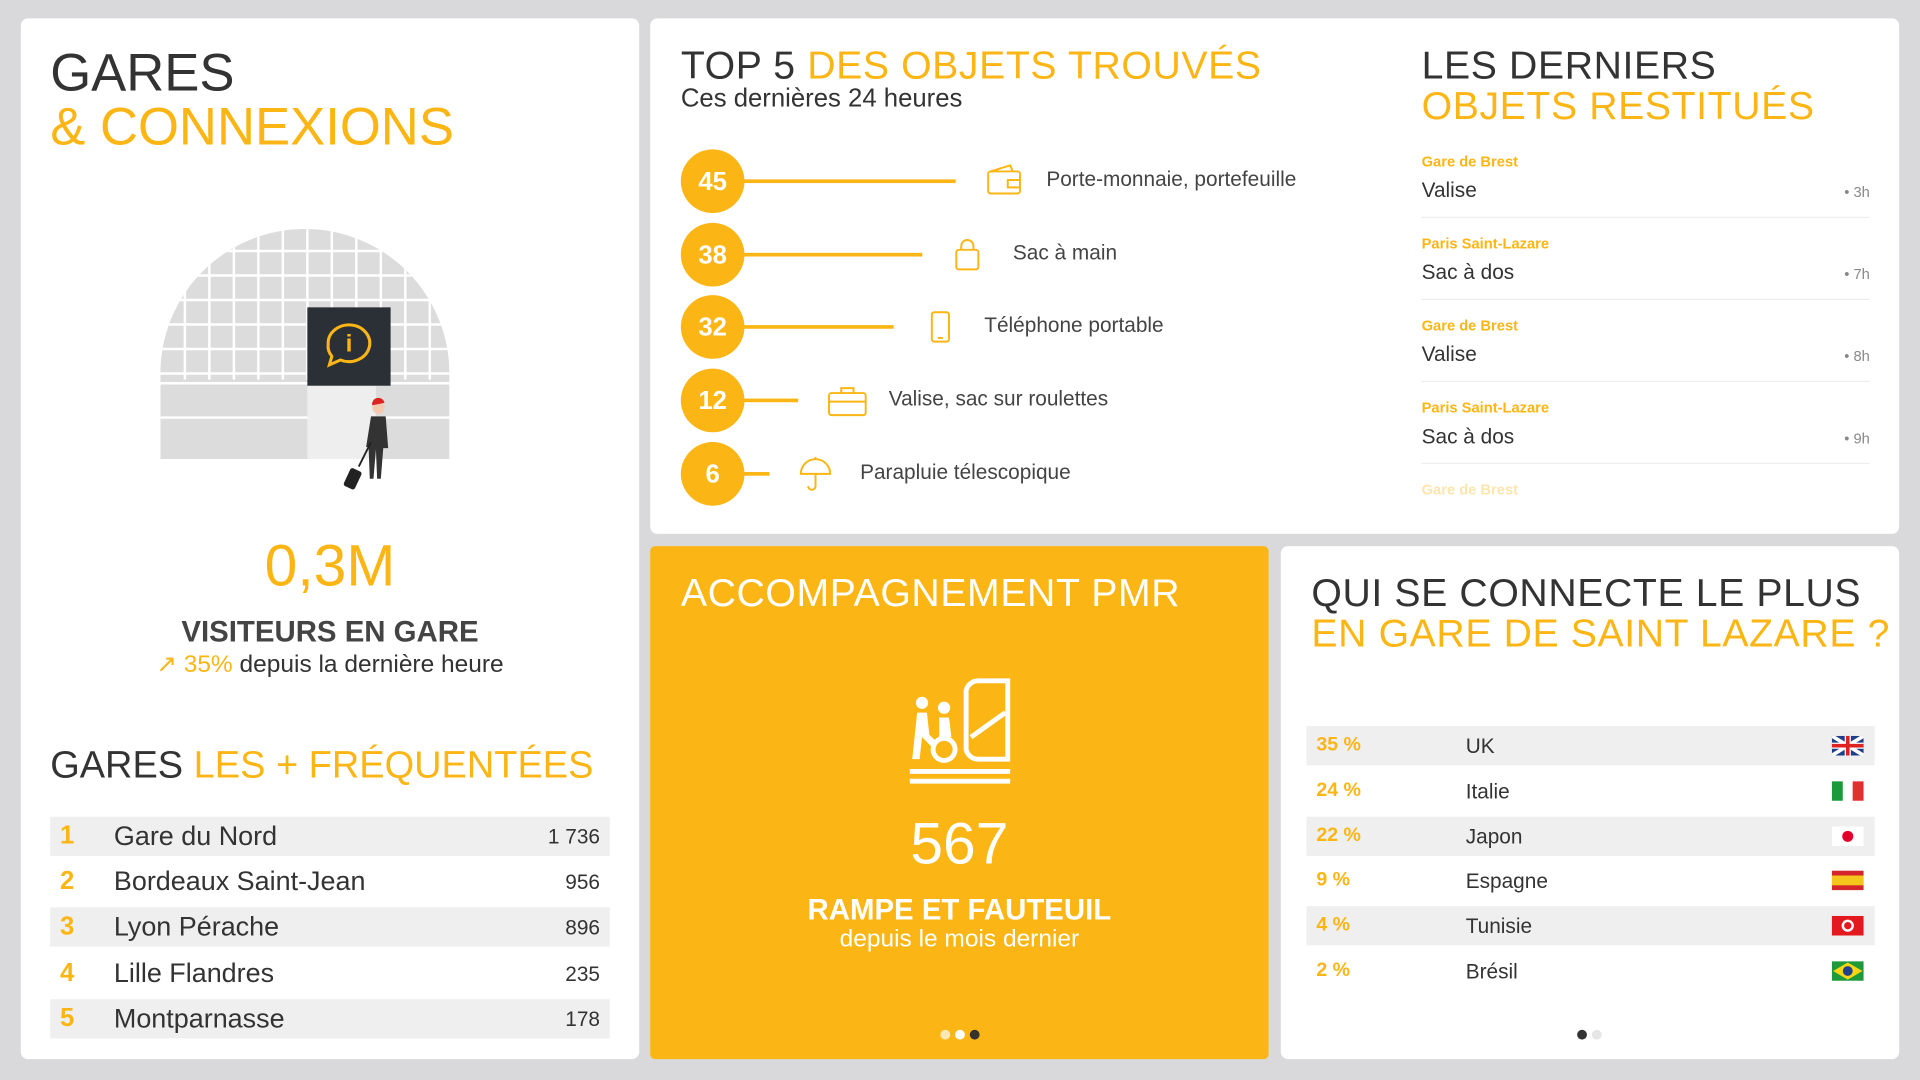  I want to click on returned-title-accent: OBJETS RESTITUÉS, so click(1618, 105).